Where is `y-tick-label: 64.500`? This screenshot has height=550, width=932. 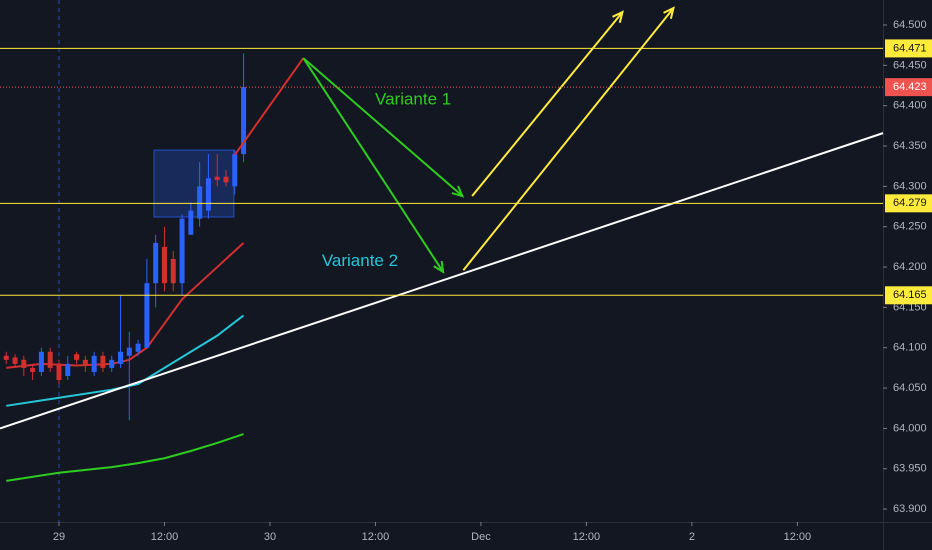
y-tick-label: 64.500 is located at coordinates (910, 25).